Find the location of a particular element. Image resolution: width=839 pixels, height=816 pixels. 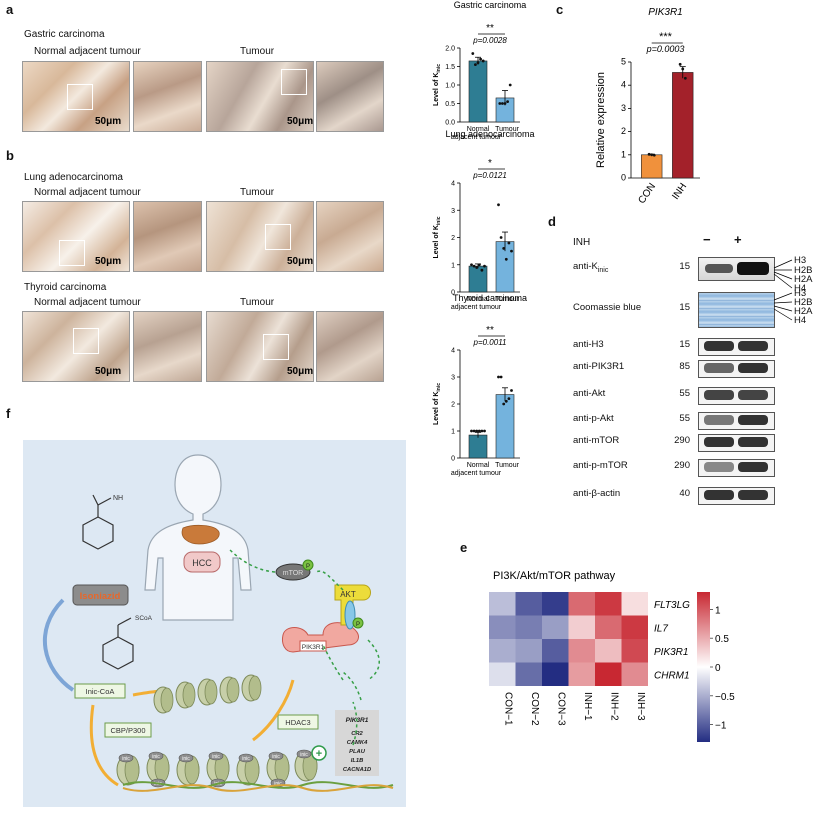

thyroid-title: Thyroid carcinoma is located at coordinates (65, 287).